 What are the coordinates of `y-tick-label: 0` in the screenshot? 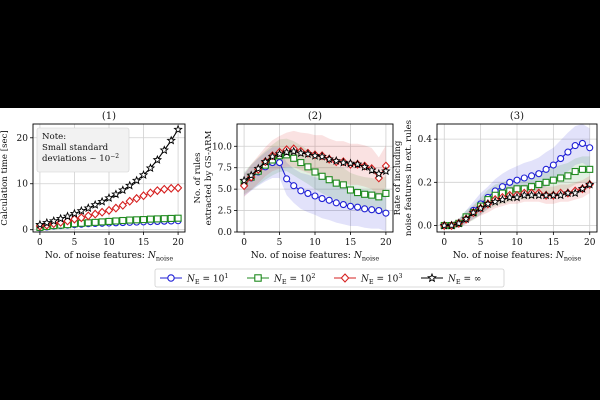 It's located at (25, 231).